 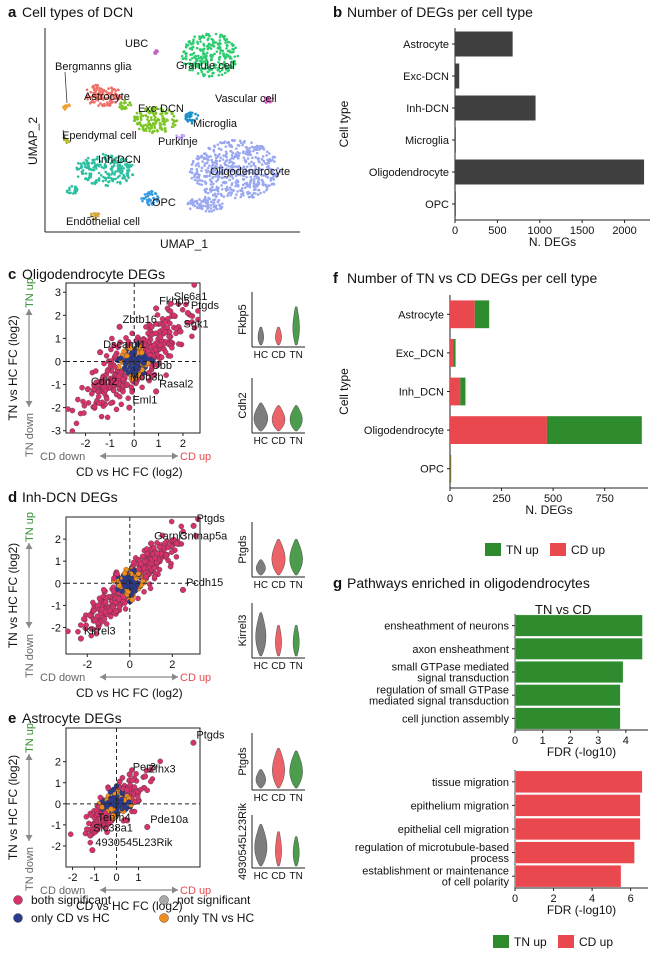 I want to click on f-legend-cd-label: CD up, so click(x=588, y=550).